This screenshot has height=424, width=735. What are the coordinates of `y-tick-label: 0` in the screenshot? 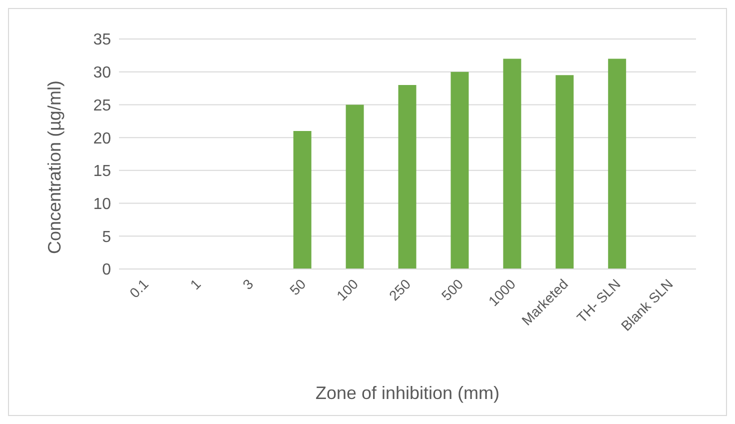 It's located at (107, 270).